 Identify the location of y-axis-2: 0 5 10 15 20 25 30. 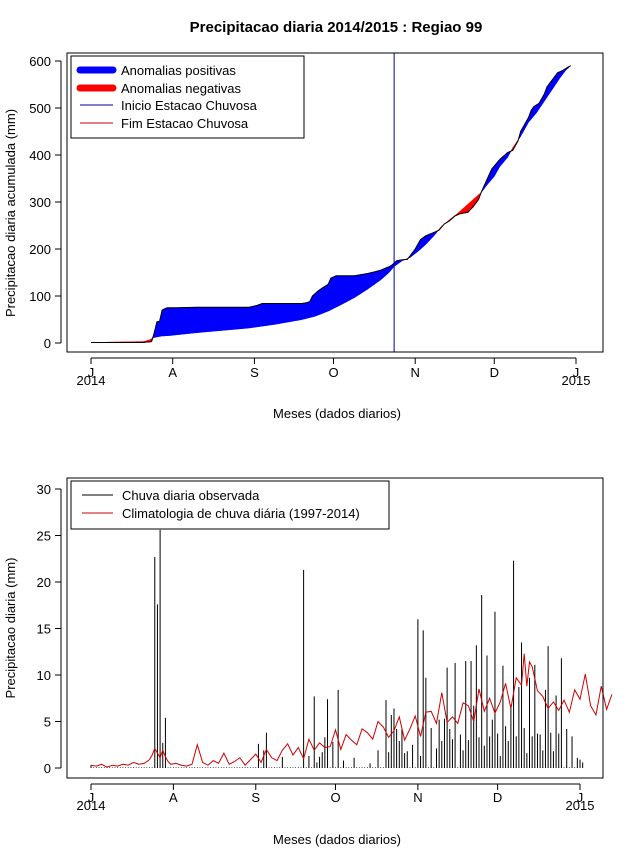
(49, 629).